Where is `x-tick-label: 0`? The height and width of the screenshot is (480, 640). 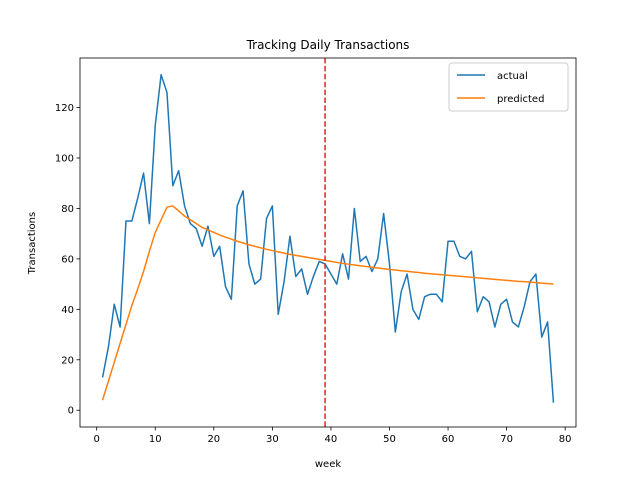
x-tick-label: 0 is located at coordinates (97, 439).